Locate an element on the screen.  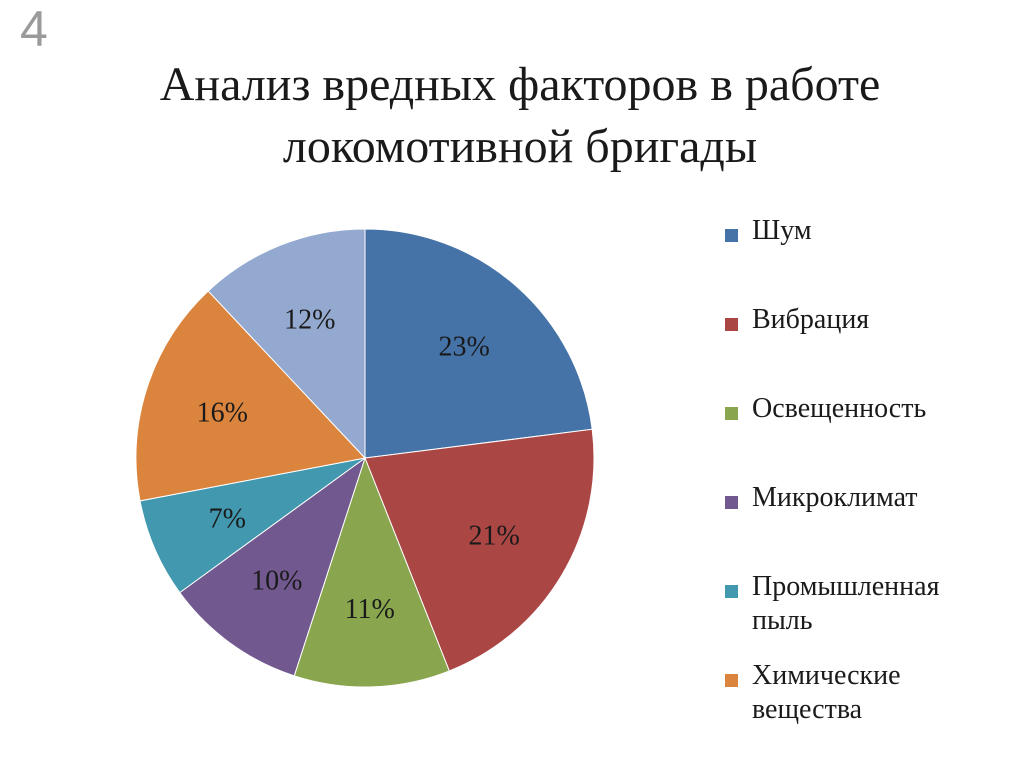
legend-item: Микроклимат is located at coordinates (821, 498).